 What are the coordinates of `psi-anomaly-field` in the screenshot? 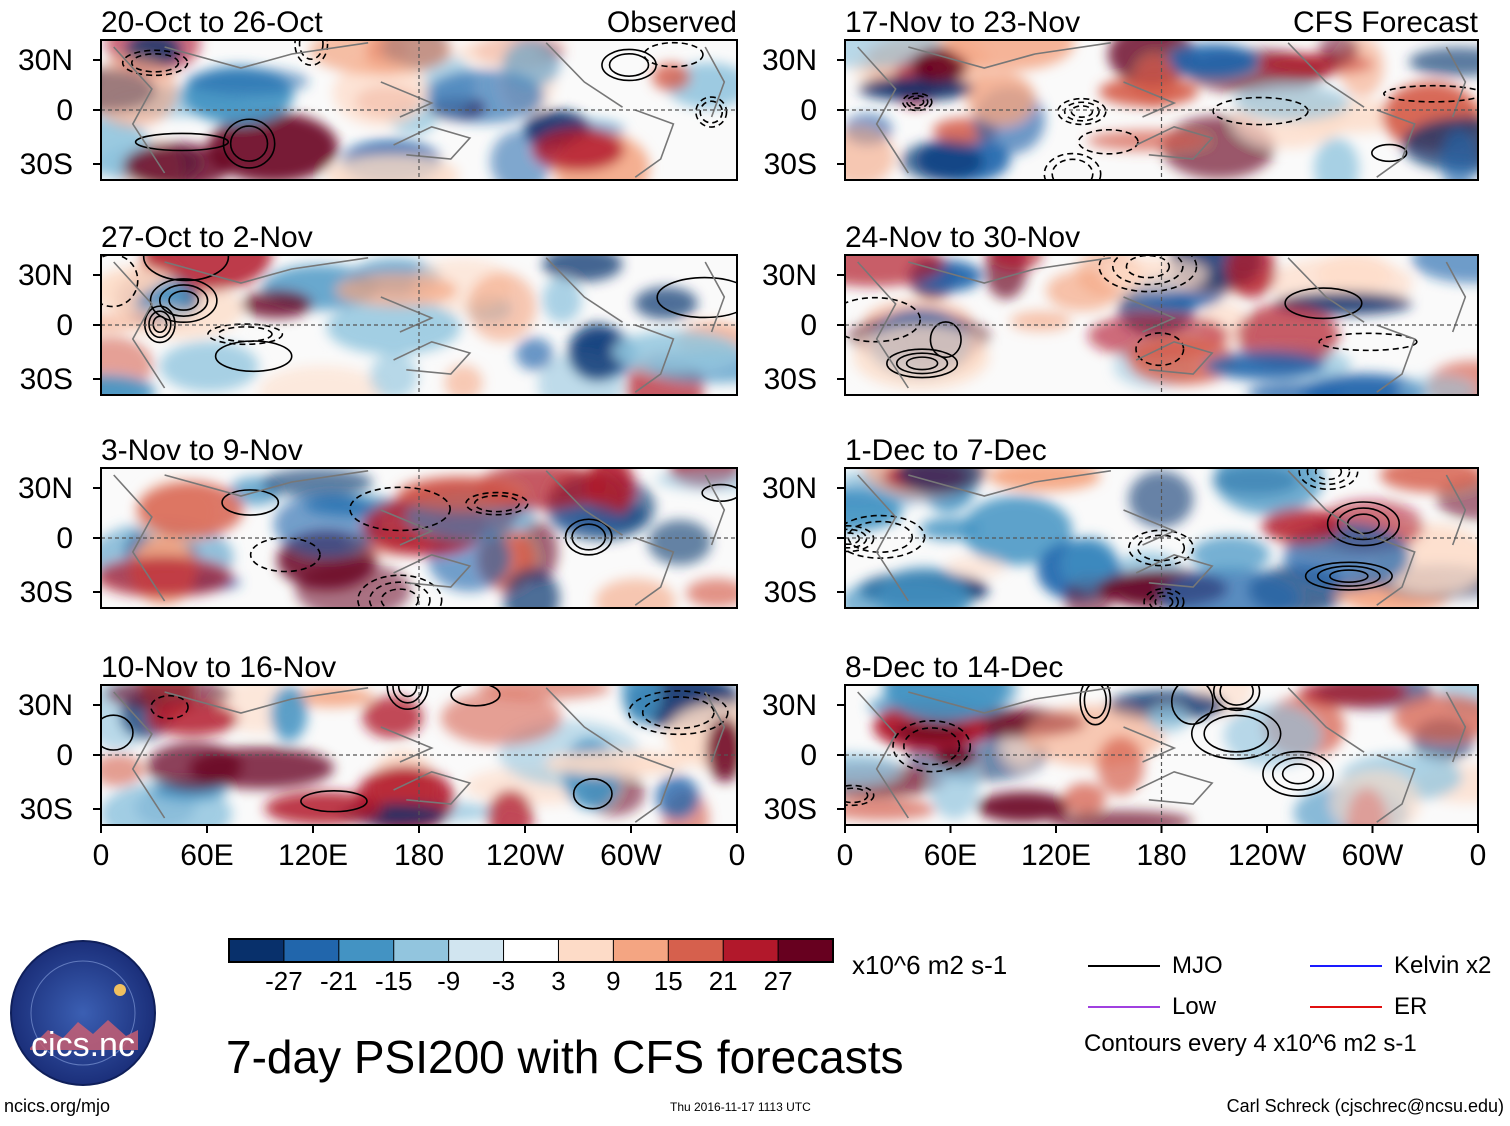 It's located at (419, 325).